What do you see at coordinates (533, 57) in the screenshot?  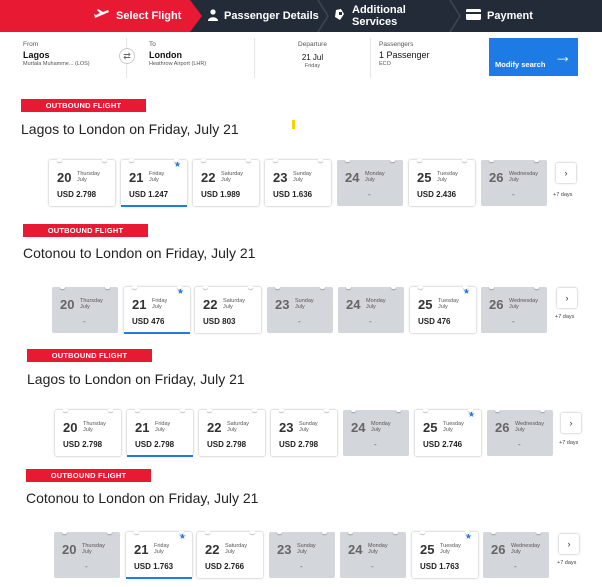 I see `modify-search-button: Modify search →` at bounding box center [533, 57].